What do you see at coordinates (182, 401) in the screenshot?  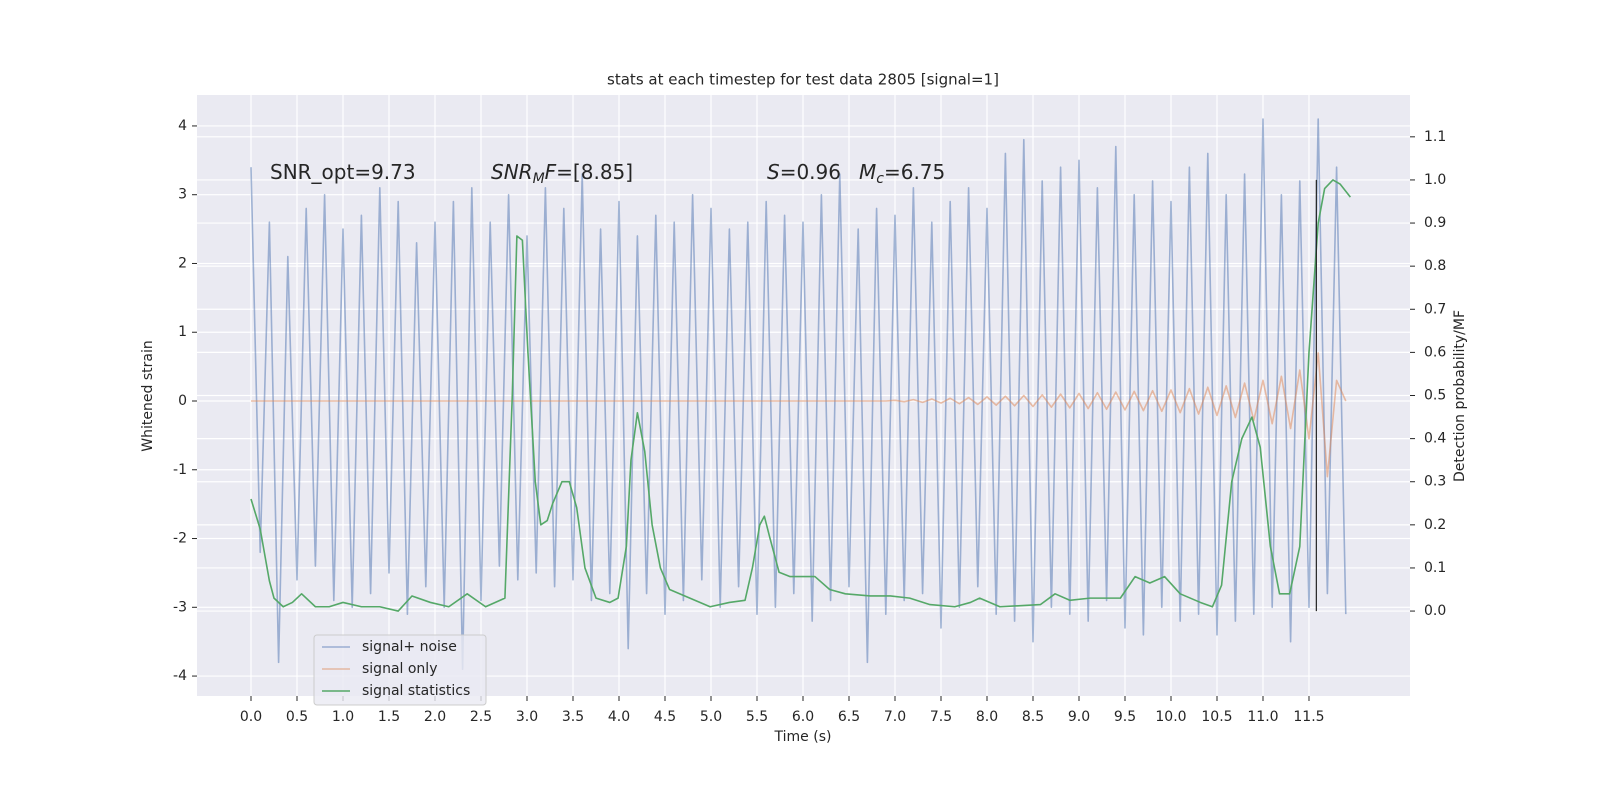 I see `y-tick-label: 0` at bounding box center [182, 401].